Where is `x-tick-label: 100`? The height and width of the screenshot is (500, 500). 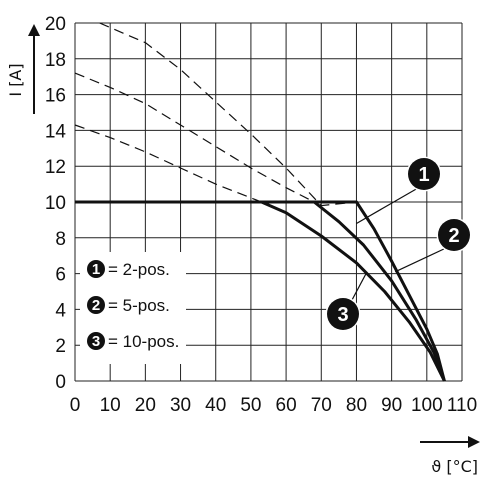 x-tick-label: 100 is located at coordinates (427, 405).